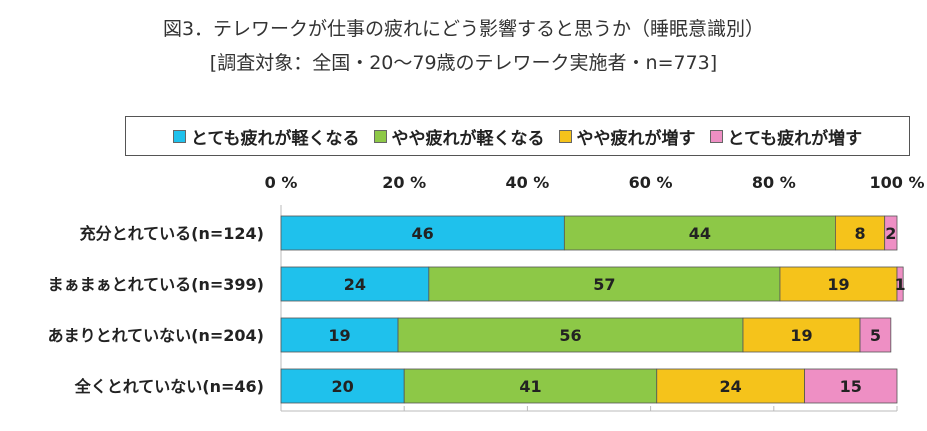 This screenshot has width=927, height=431. What do you see at coordinates (404, 182) in the screenshot?
I see `x-tick-label: 20 %` at bounding box center [404, 182].